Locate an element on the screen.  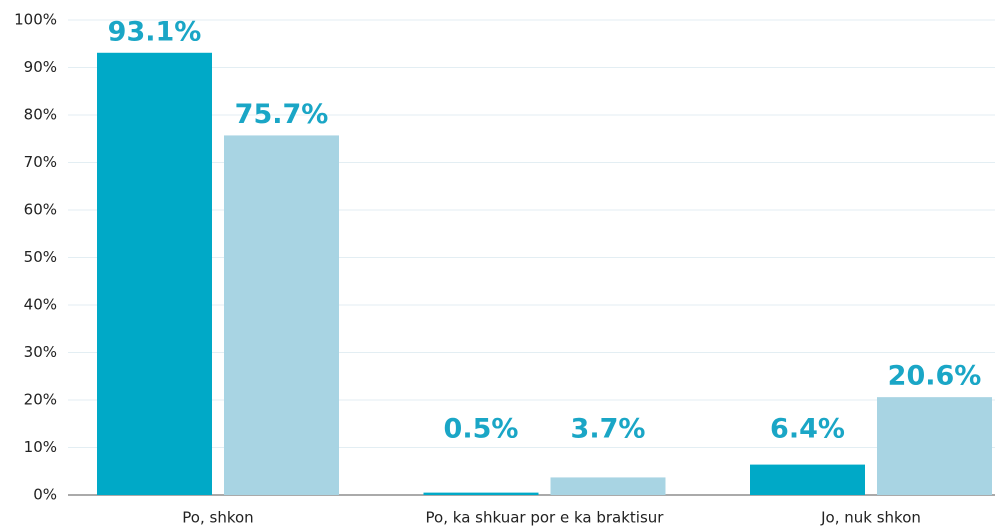
x-tick-label: Jo, nuk shkon is located at coordinates (870, 518).